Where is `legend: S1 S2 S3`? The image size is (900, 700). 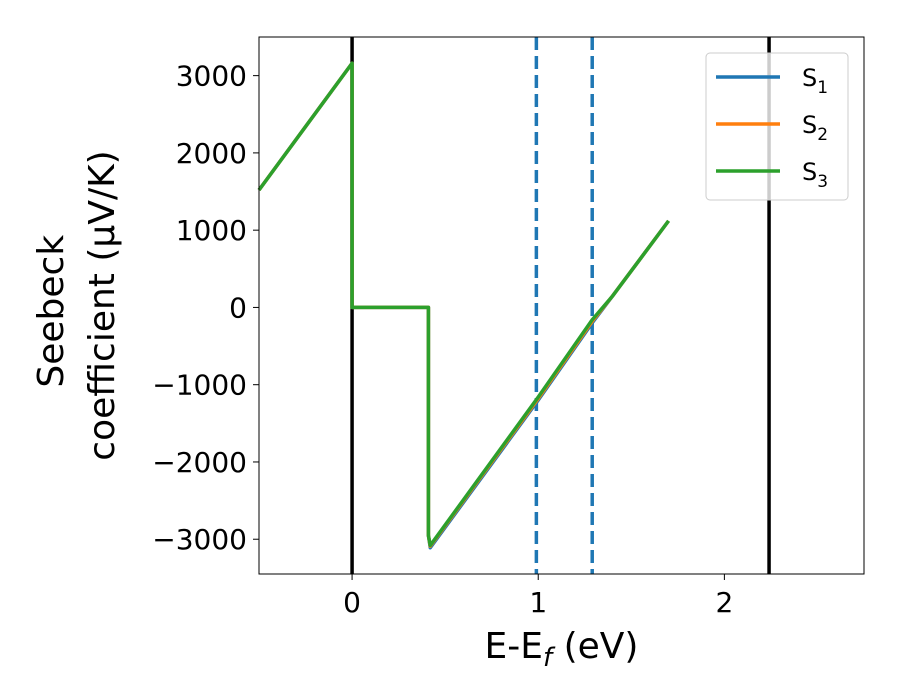
legend: S1 S2 S3 is located at coordinates (777, 126).